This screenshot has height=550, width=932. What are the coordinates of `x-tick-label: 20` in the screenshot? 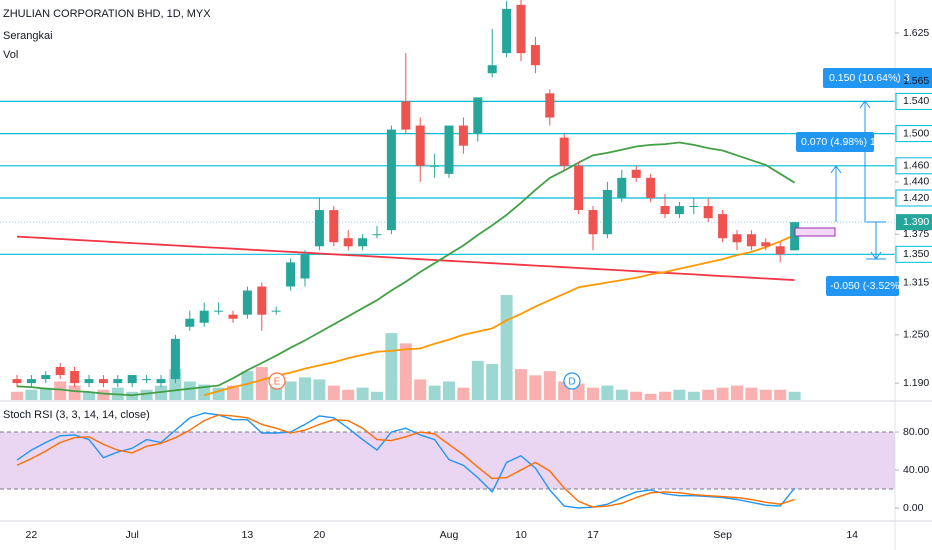 It's located at (320, 535).